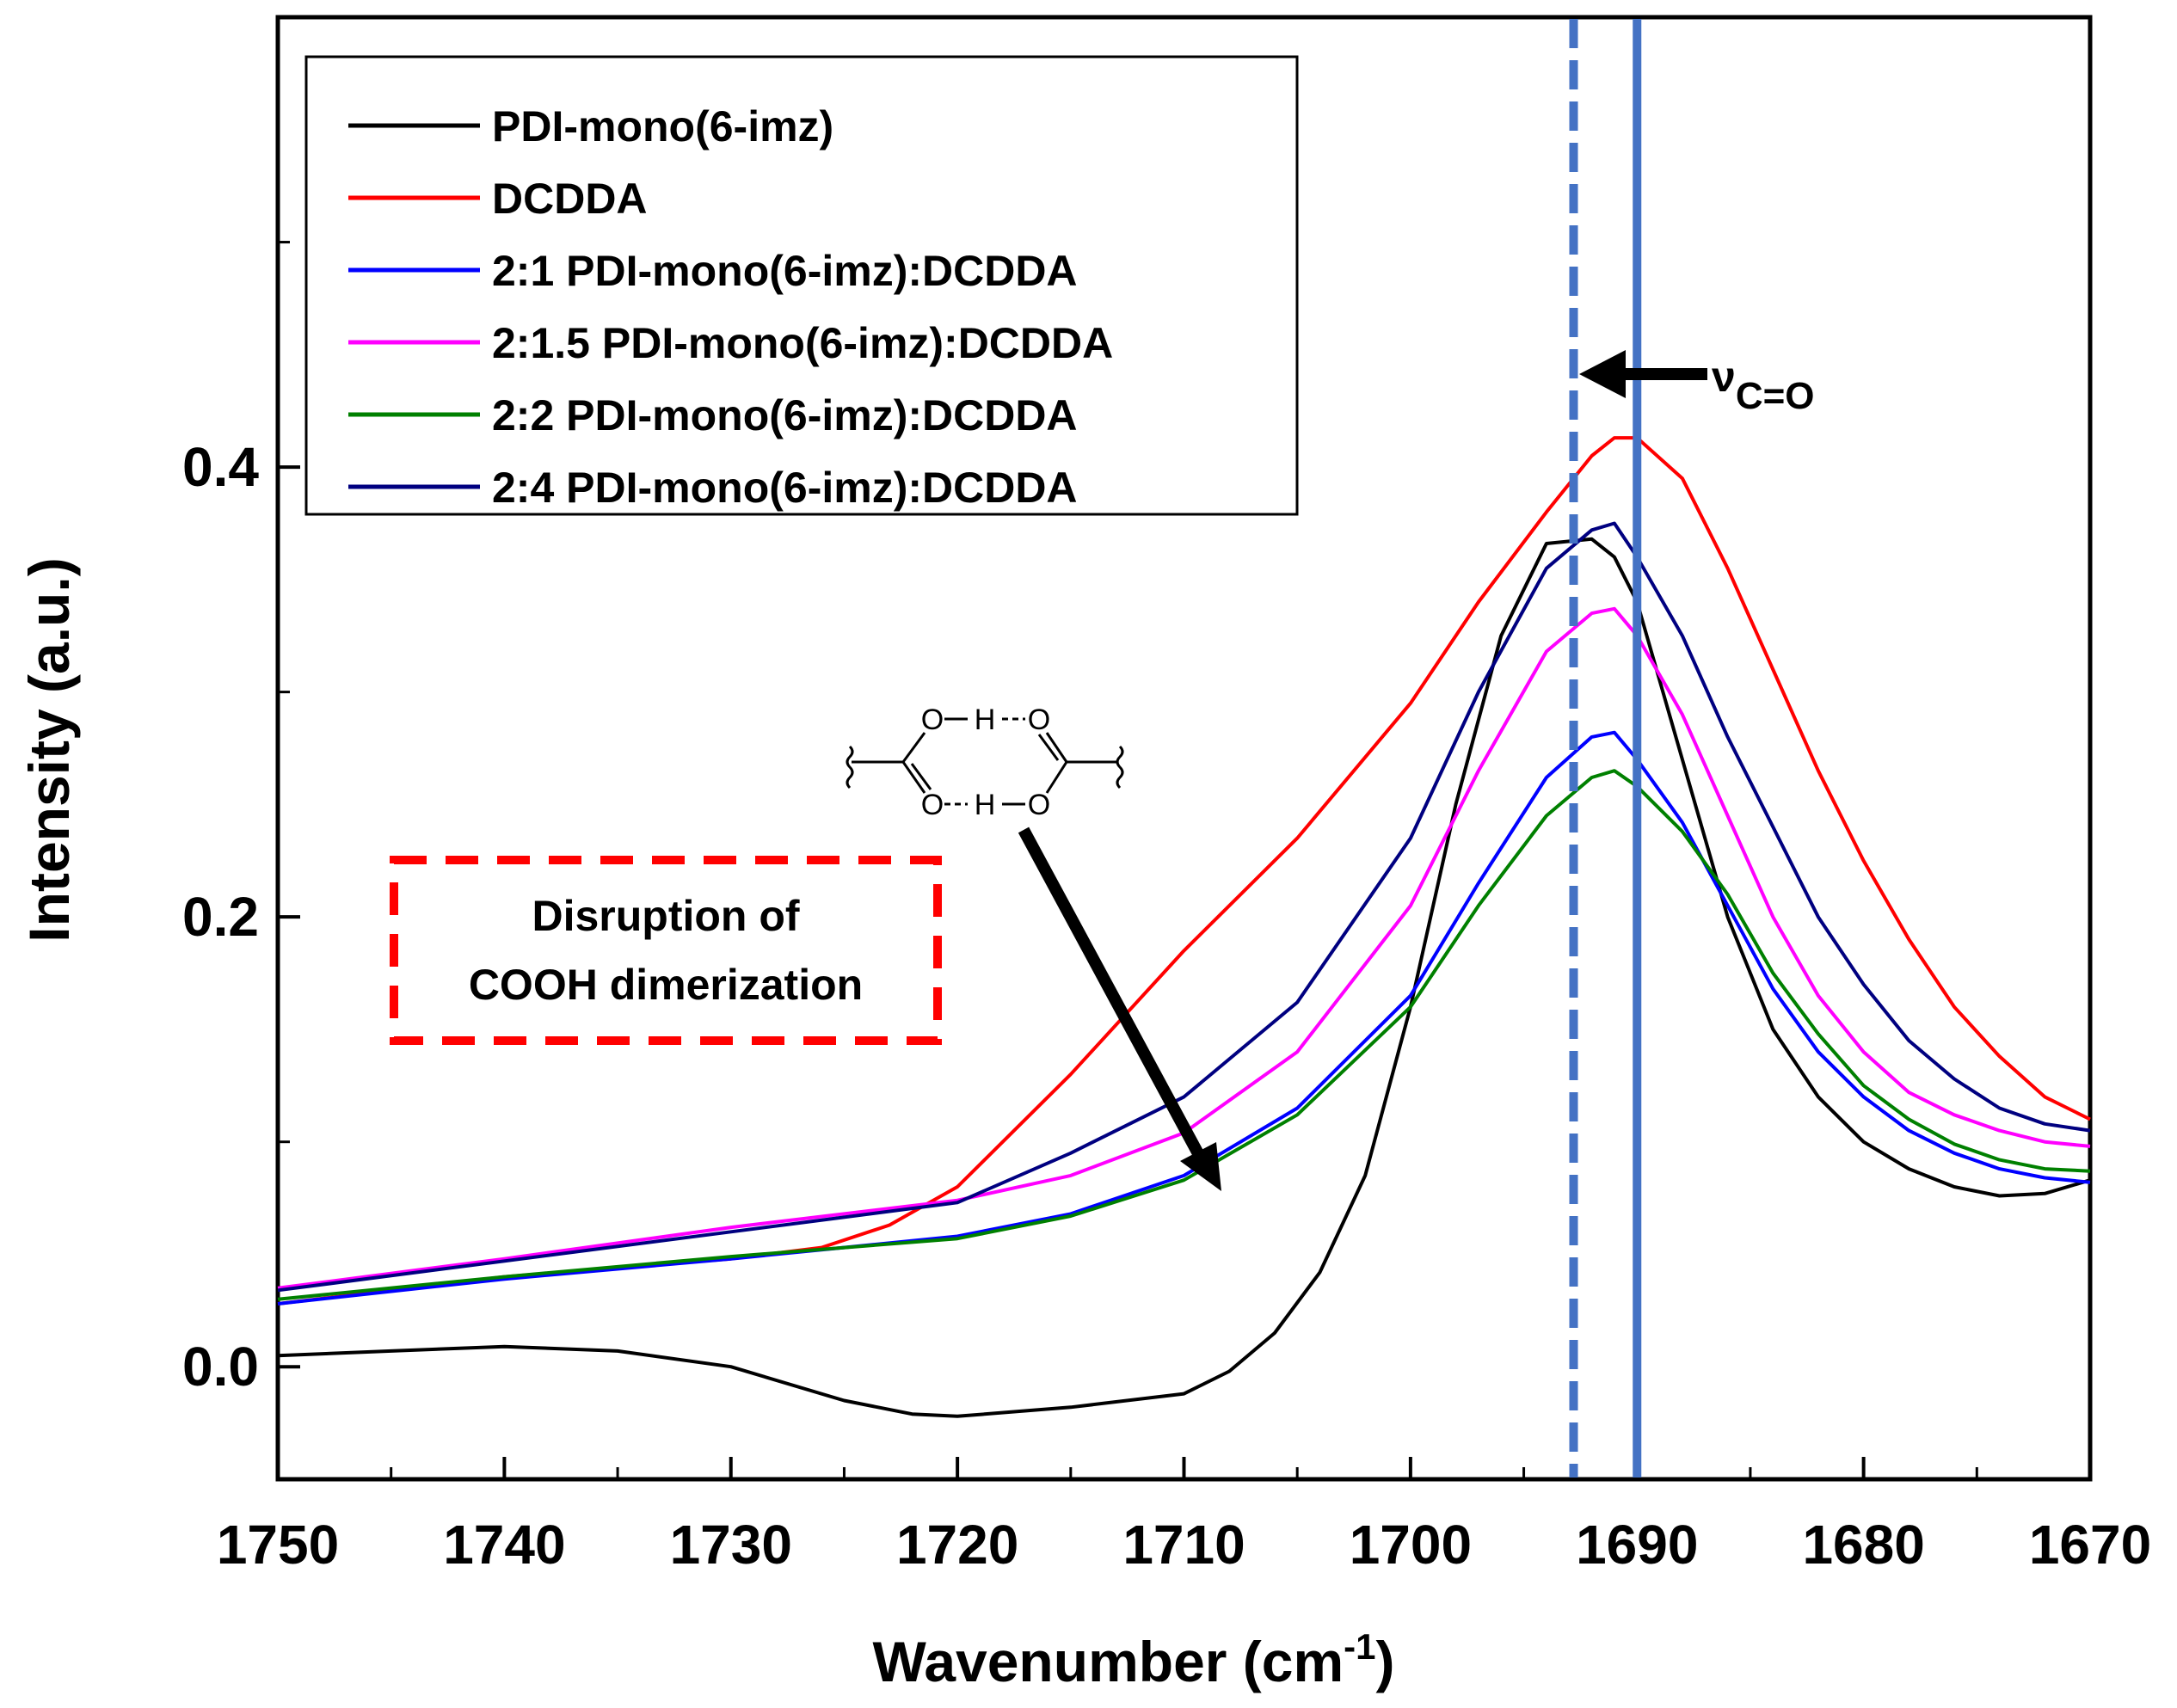  I want to click on legend-box, so click(801, 285).